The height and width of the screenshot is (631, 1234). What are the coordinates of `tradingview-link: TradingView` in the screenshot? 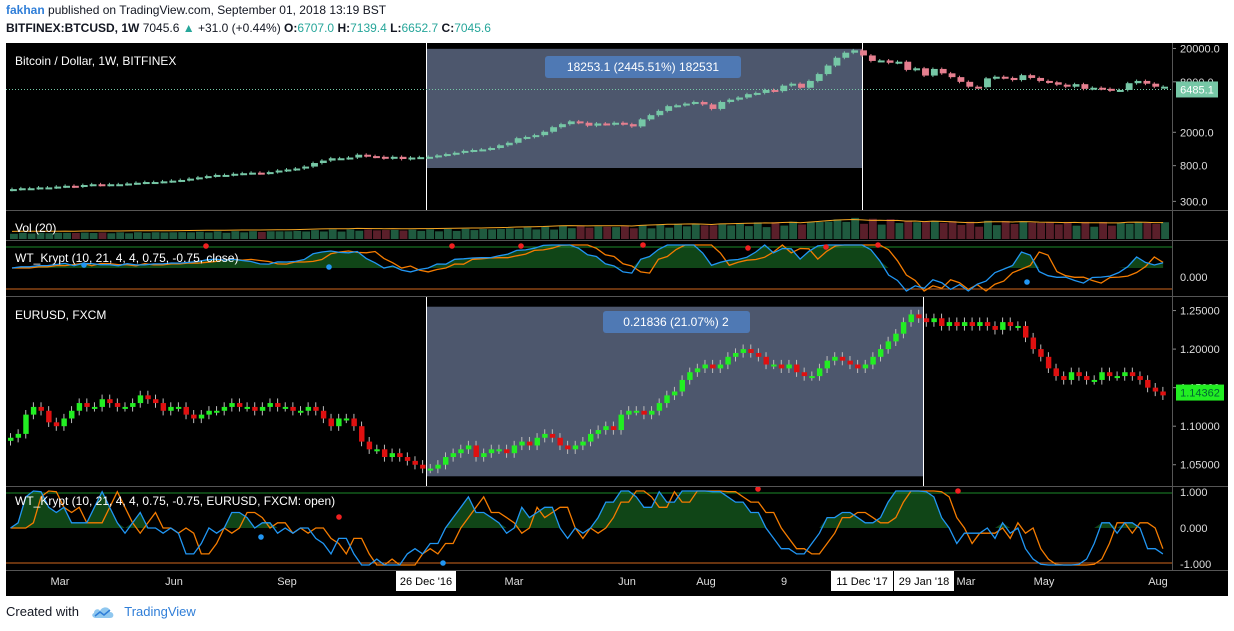 It's located at (160, 611).